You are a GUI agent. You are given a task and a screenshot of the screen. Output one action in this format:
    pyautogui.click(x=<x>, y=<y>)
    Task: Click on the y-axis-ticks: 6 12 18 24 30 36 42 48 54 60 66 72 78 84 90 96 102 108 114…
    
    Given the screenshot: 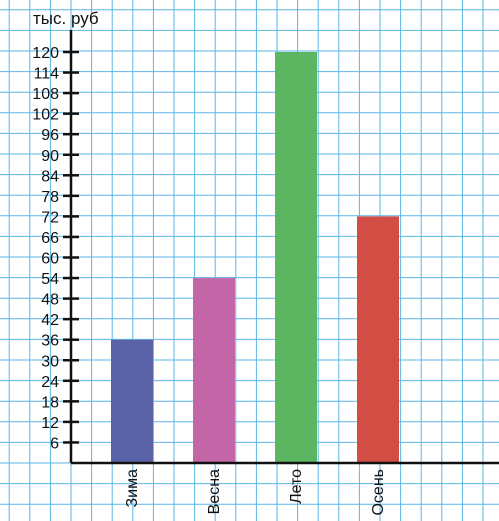 What is the action you would take?
    pyautogui.click(x=55, y=248)
    